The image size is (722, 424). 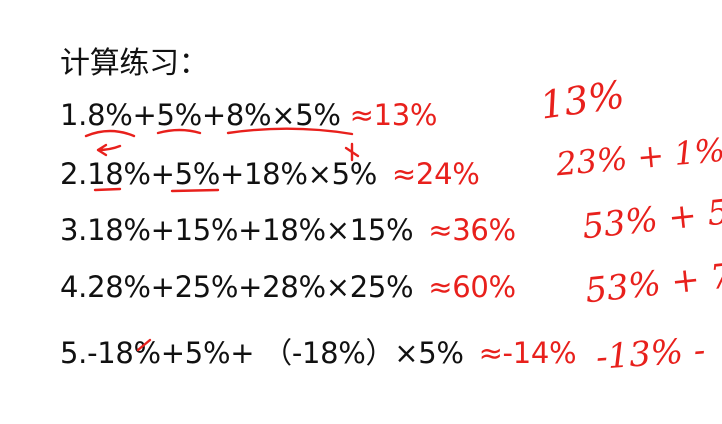 I want to click on arrow-mark, so click(x=109, y=150).